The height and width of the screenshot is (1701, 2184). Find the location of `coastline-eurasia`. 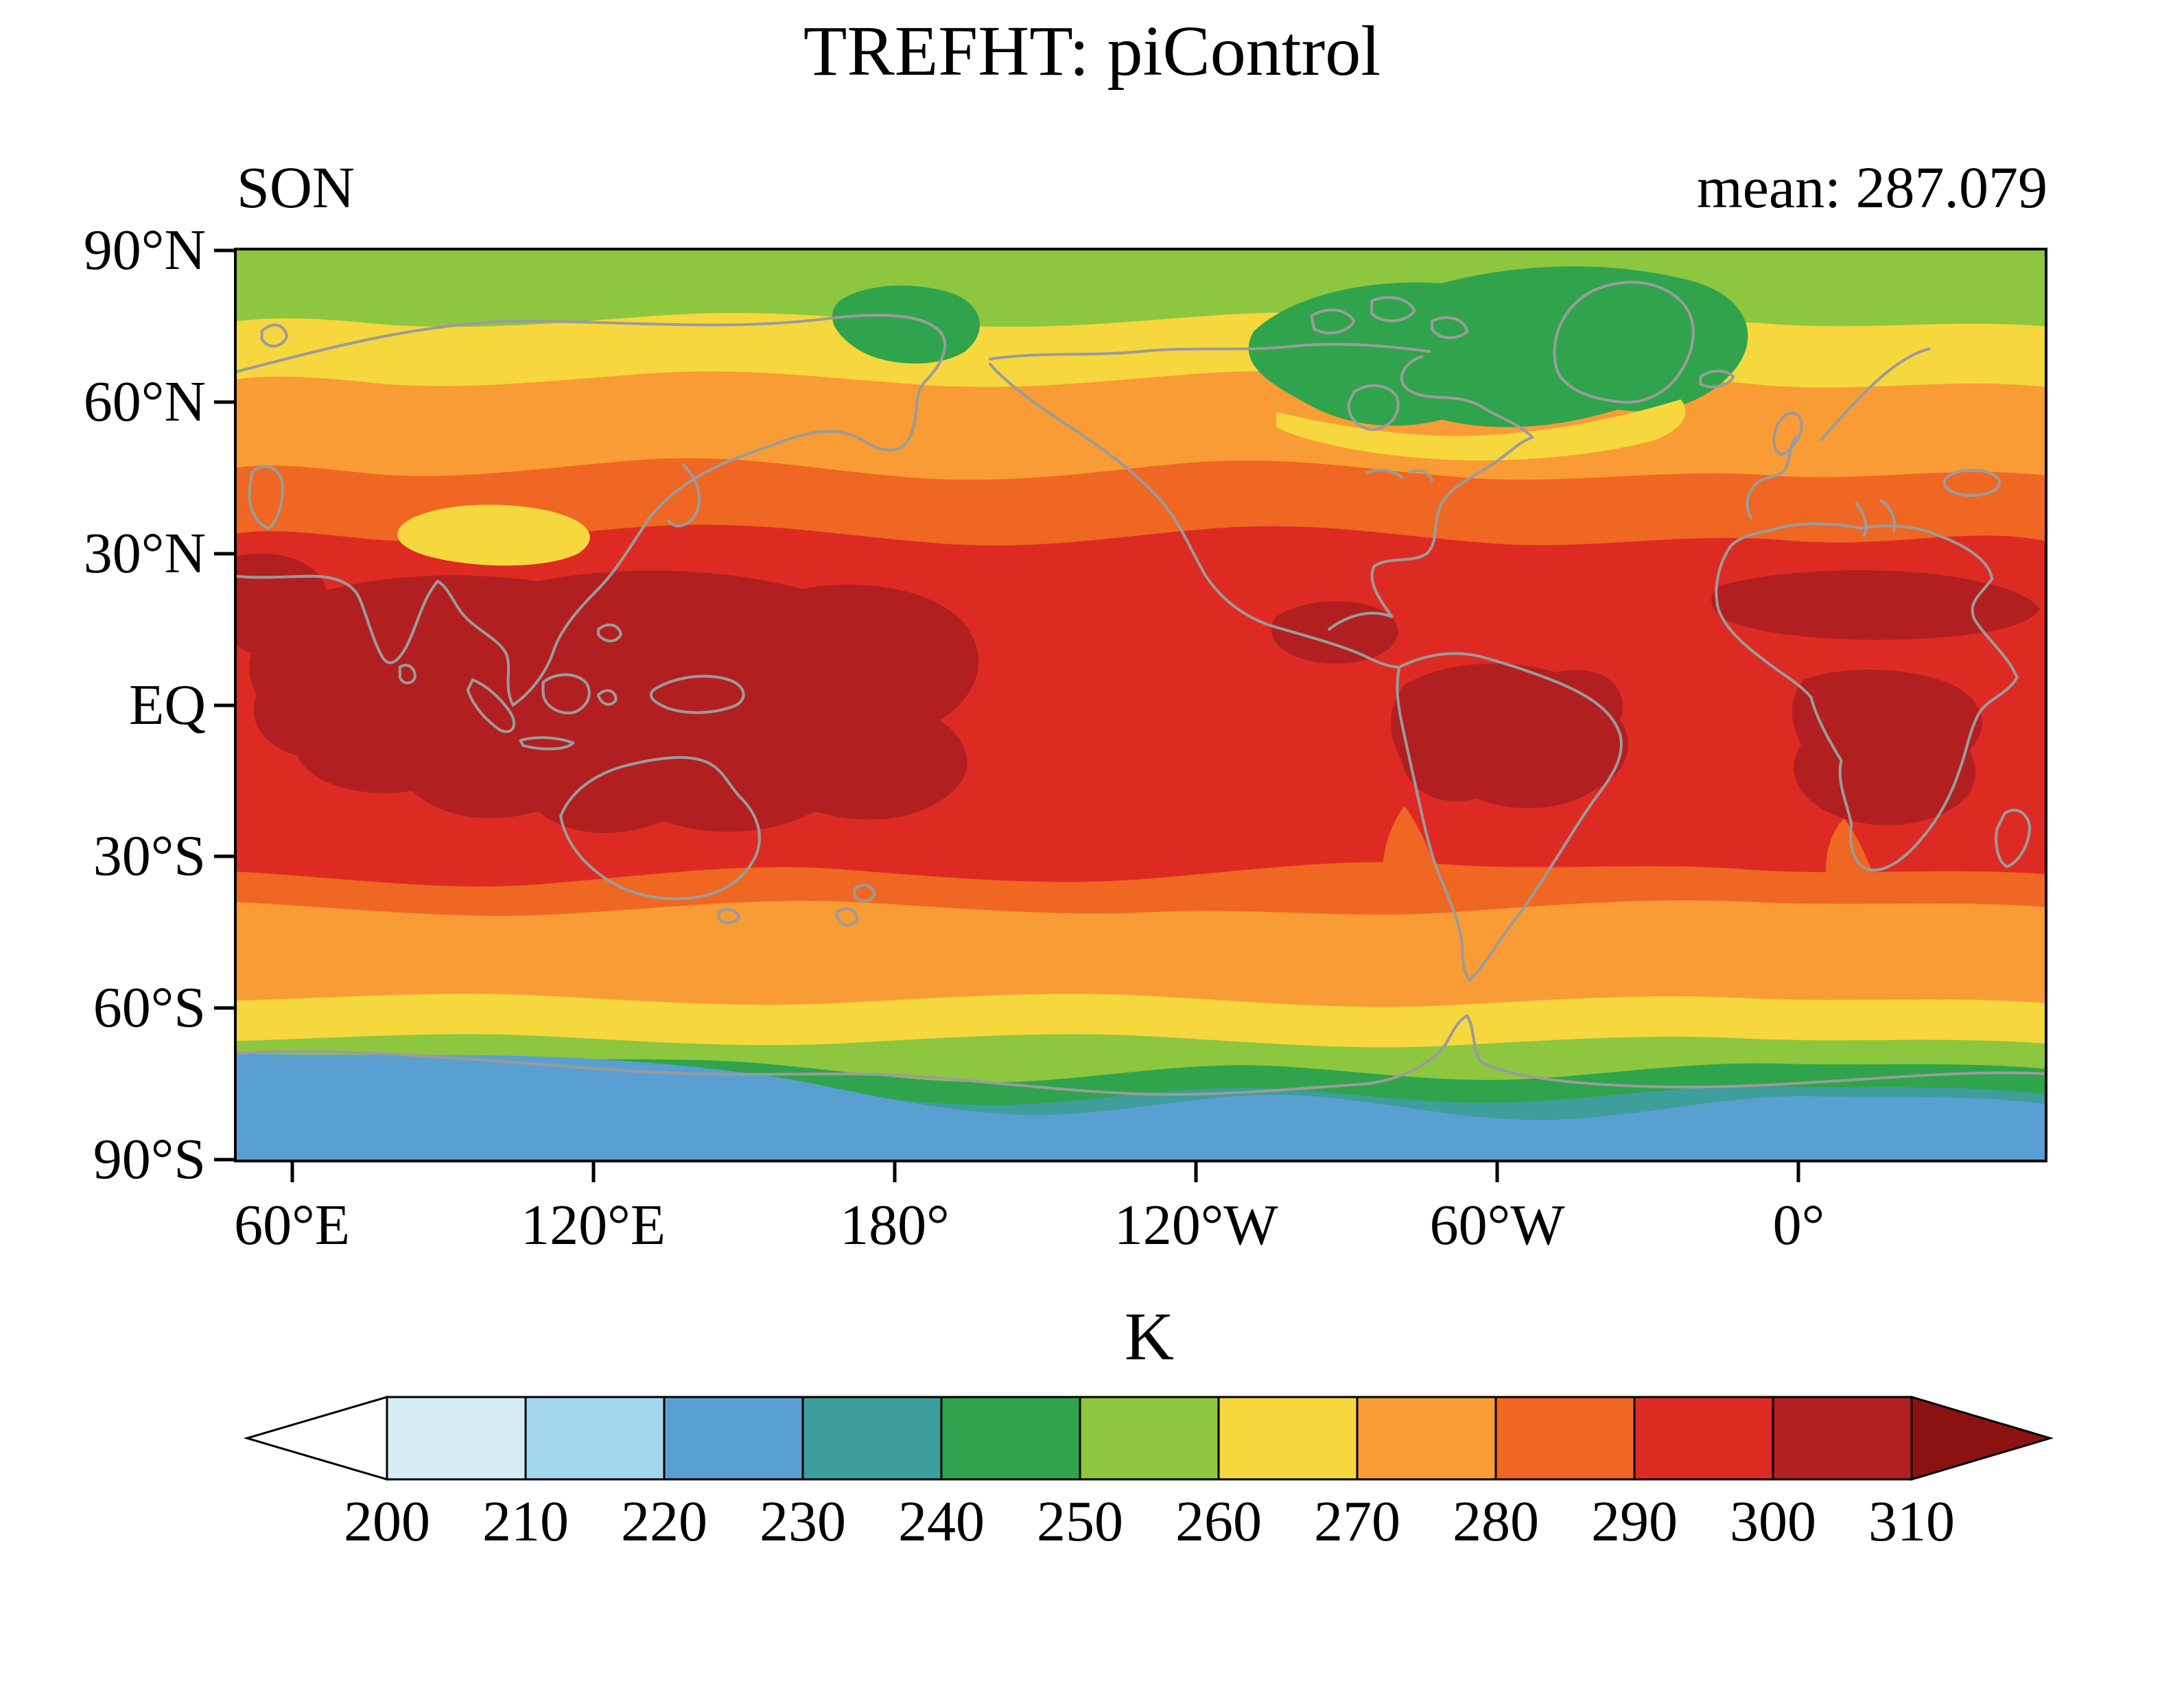

coastline-eurasia is located at coordinates (592, 510).